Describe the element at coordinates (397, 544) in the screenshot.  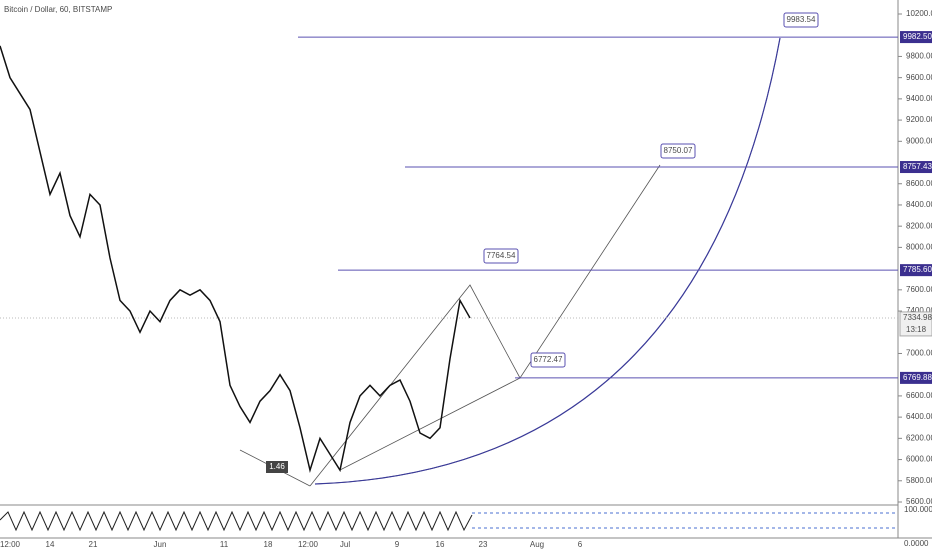
I see `time-label: 9` at that location.